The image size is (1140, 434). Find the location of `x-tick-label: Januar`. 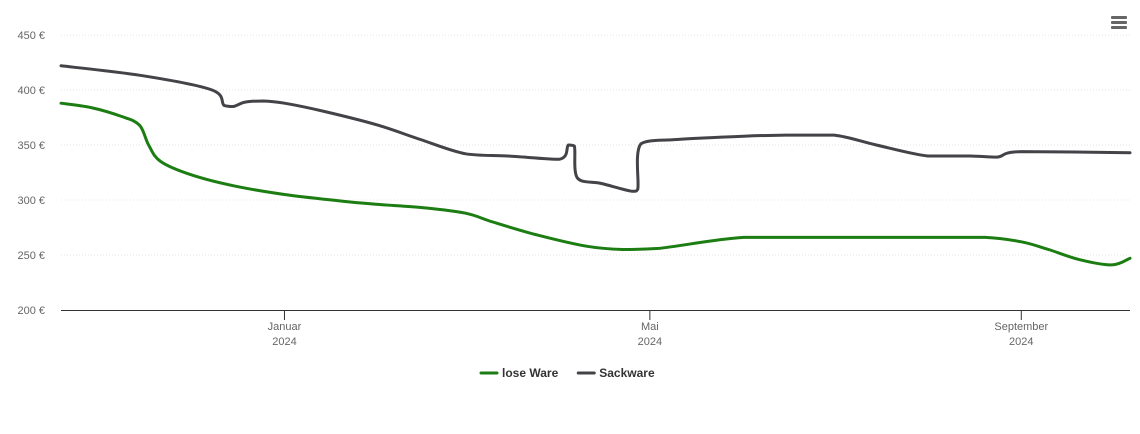

x-tick-label: Januar is located at coordinates (285, 327).